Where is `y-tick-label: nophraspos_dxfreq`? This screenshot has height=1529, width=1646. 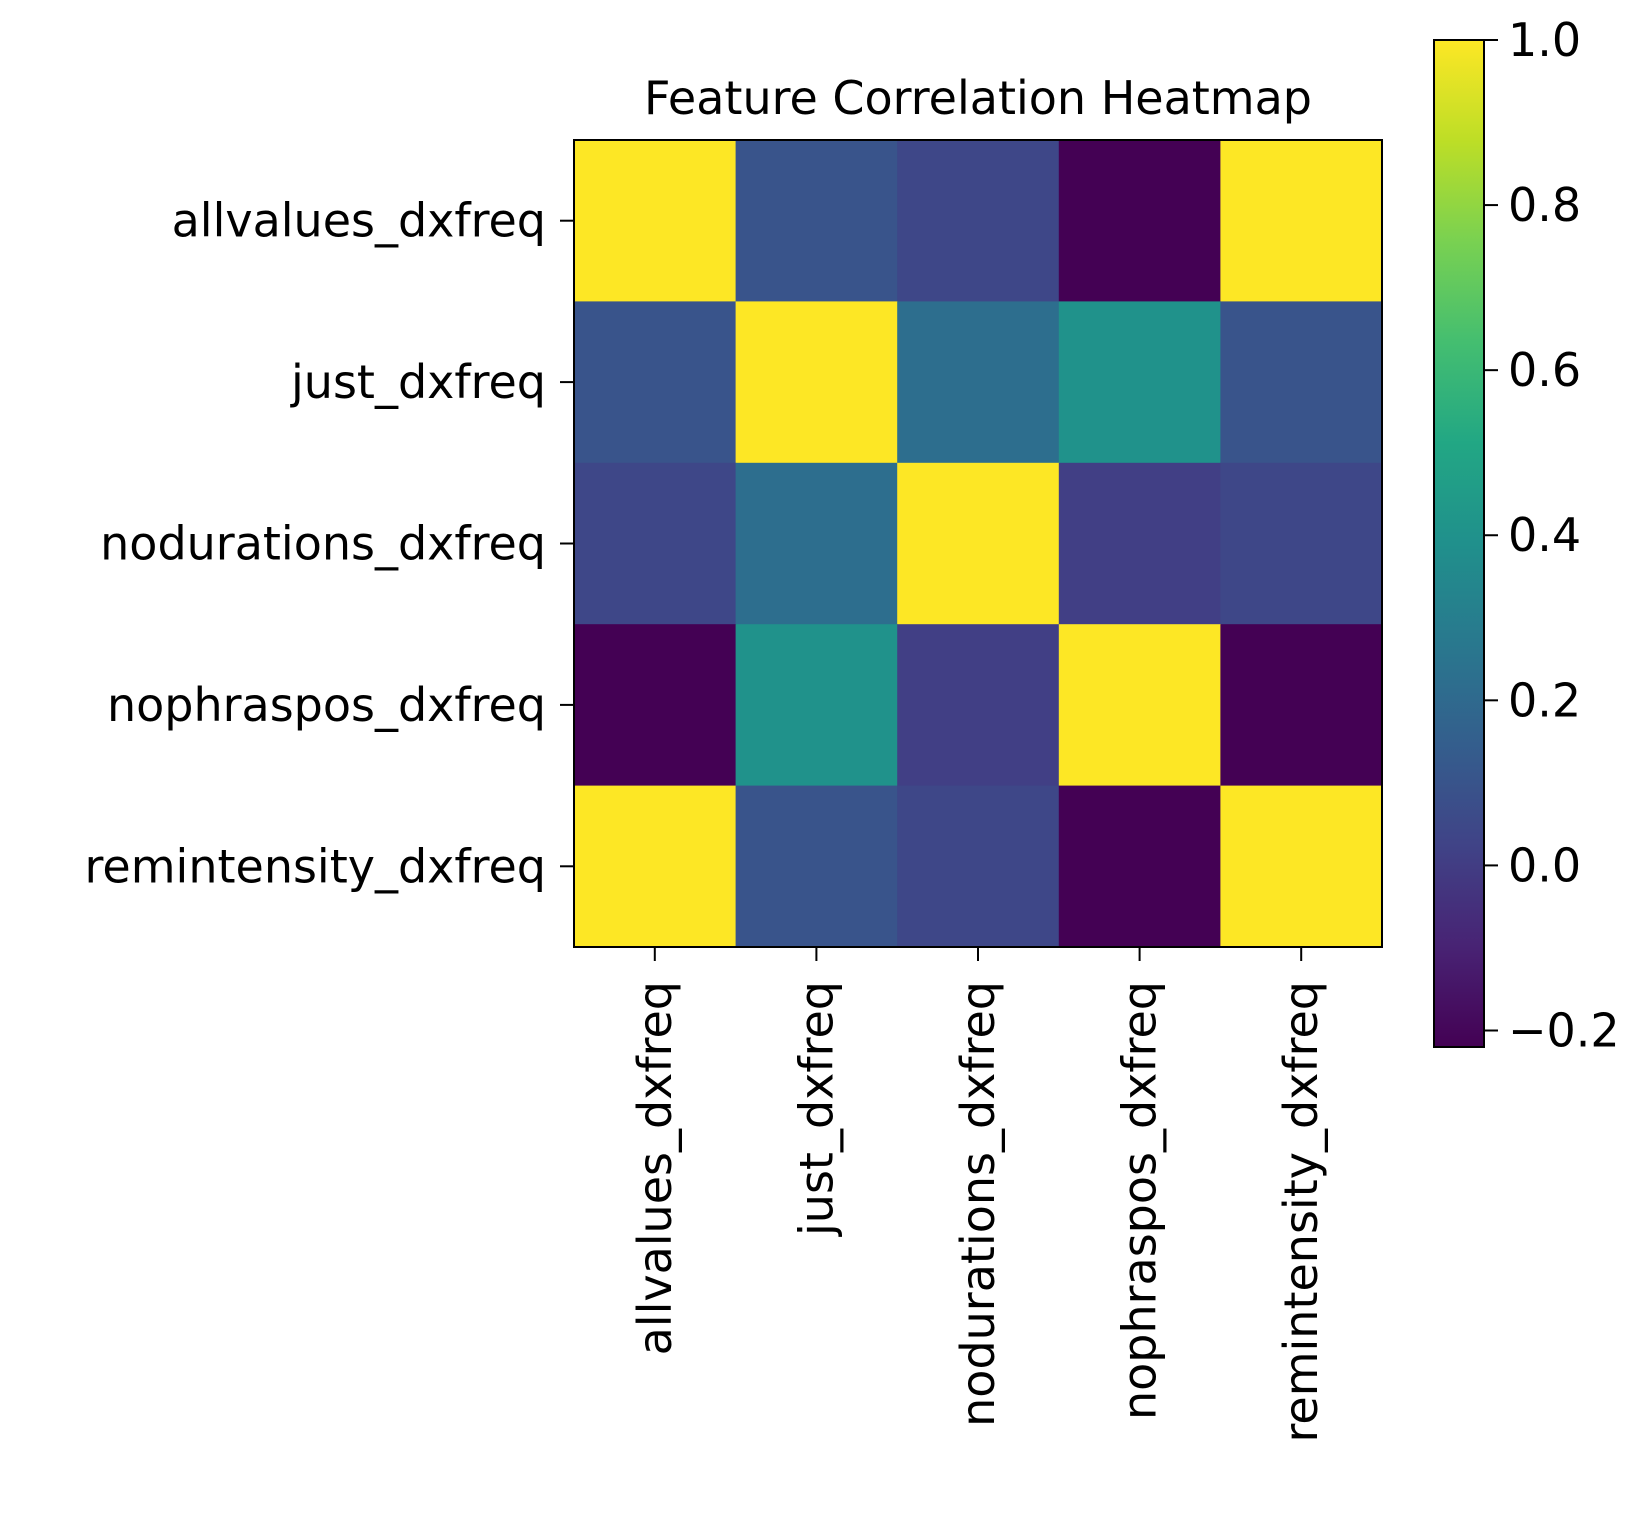
y-tick-label: nophraspos_dxfreq is located at coordinates (326, 705).